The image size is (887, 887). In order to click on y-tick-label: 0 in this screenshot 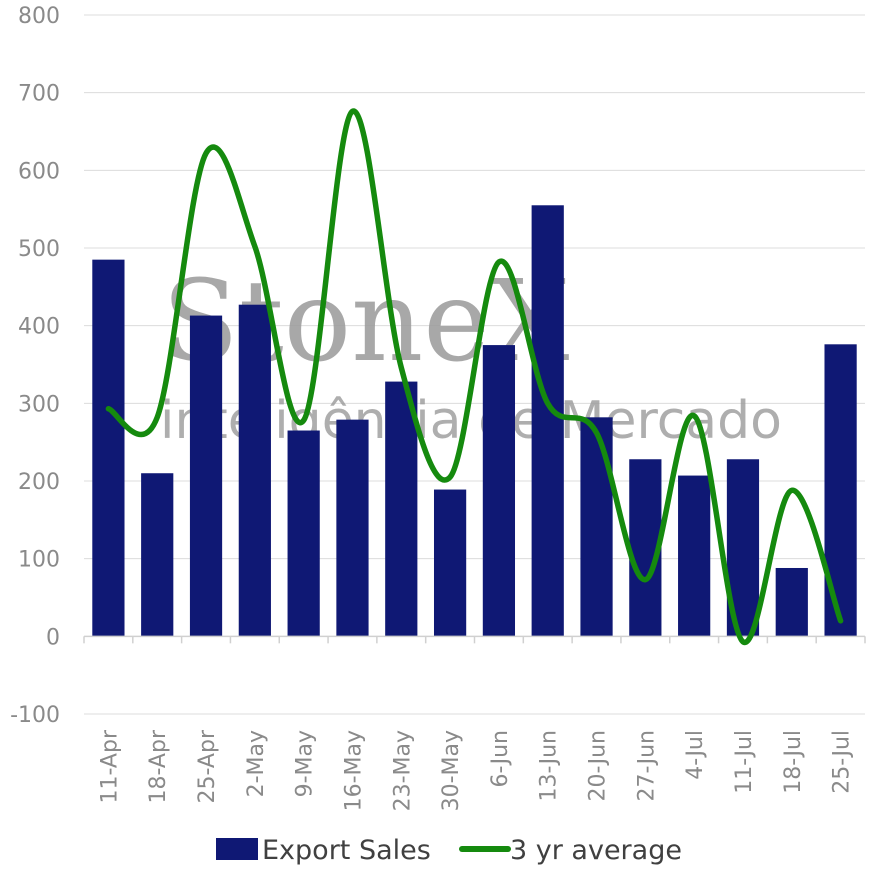, I will do `click(53, 637)`.